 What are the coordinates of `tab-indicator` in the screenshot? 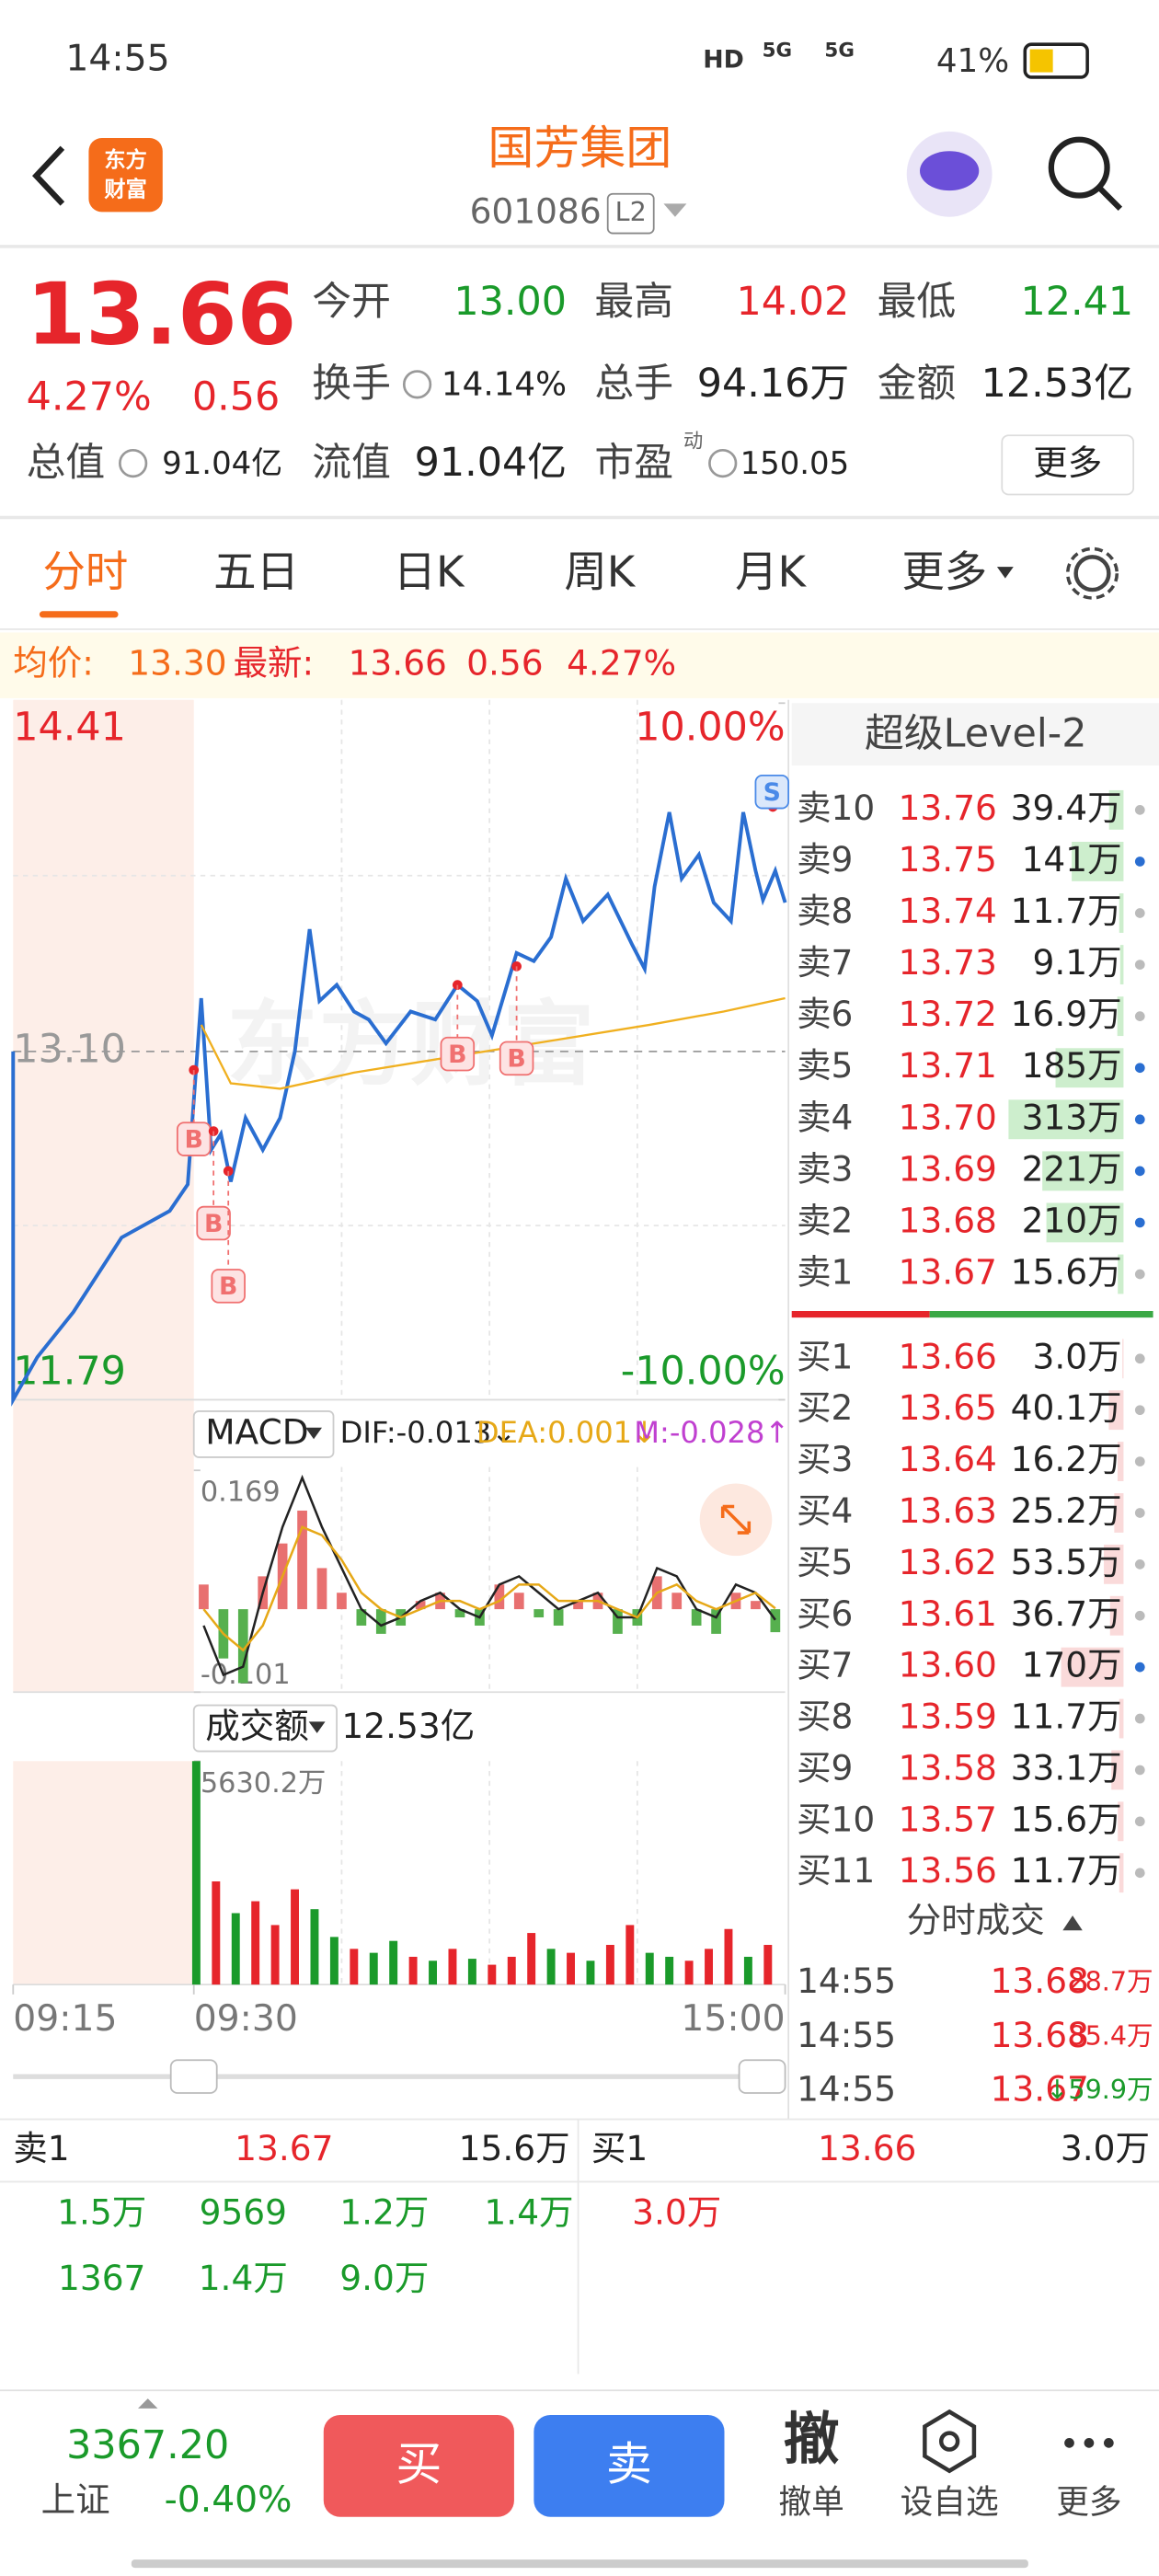 It's located at (79, 614).